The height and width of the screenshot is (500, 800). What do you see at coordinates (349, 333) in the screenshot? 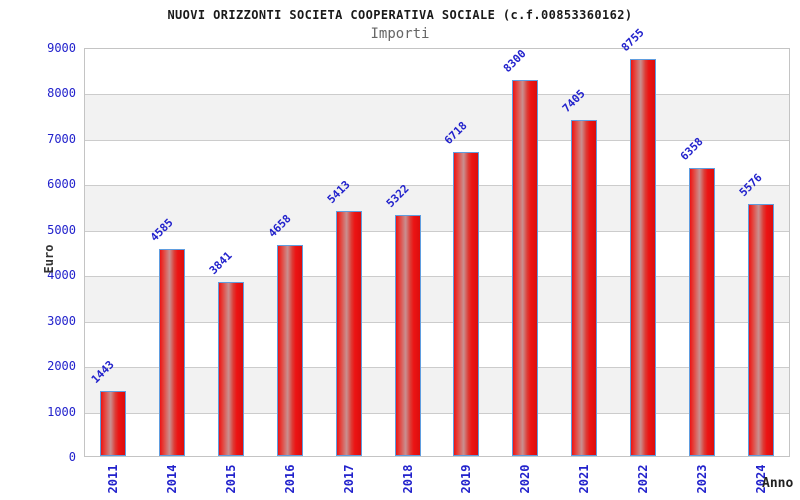
I see `bar-2017` at bounding box center [349, 333].